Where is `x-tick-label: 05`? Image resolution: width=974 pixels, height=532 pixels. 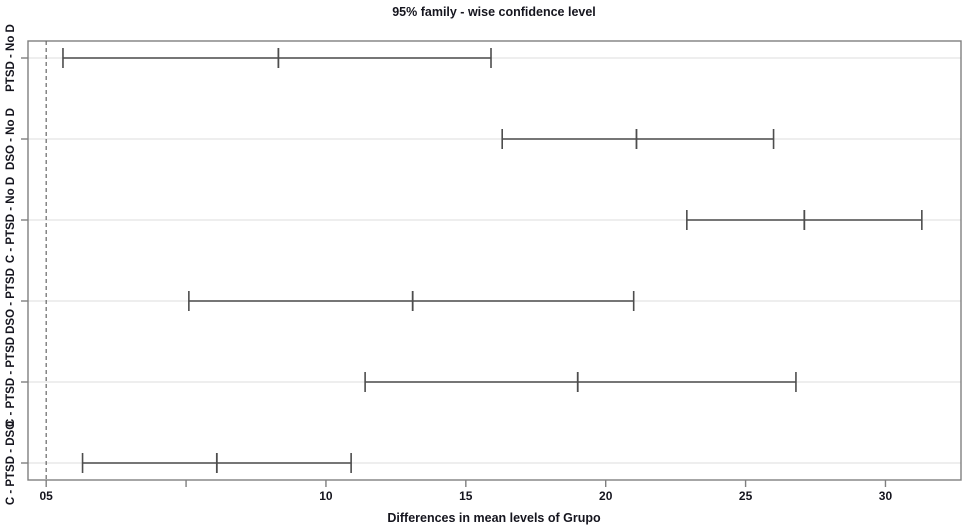 x-tick-label: 05 is located at coordinates (46, 496).